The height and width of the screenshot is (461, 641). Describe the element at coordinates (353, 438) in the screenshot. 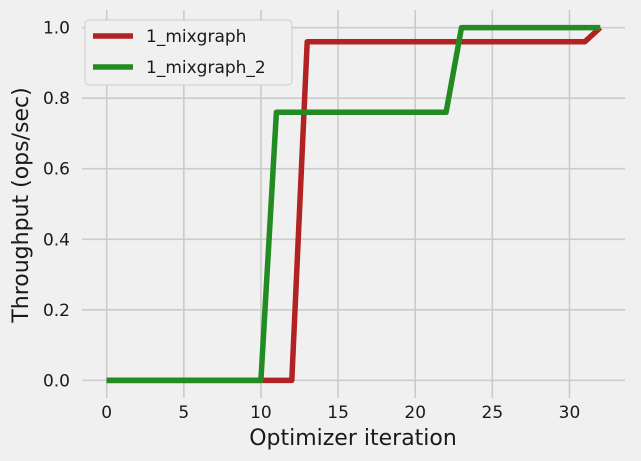

I see `x-axis-label: Optimizer iteration` at that location.